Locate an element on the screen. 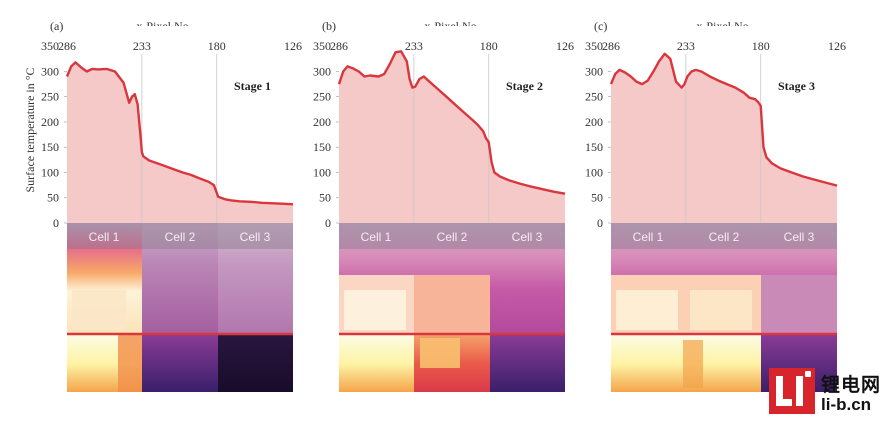  watermark-logo: 锂电网 li-b.cn is located at coordinates (828, 394).